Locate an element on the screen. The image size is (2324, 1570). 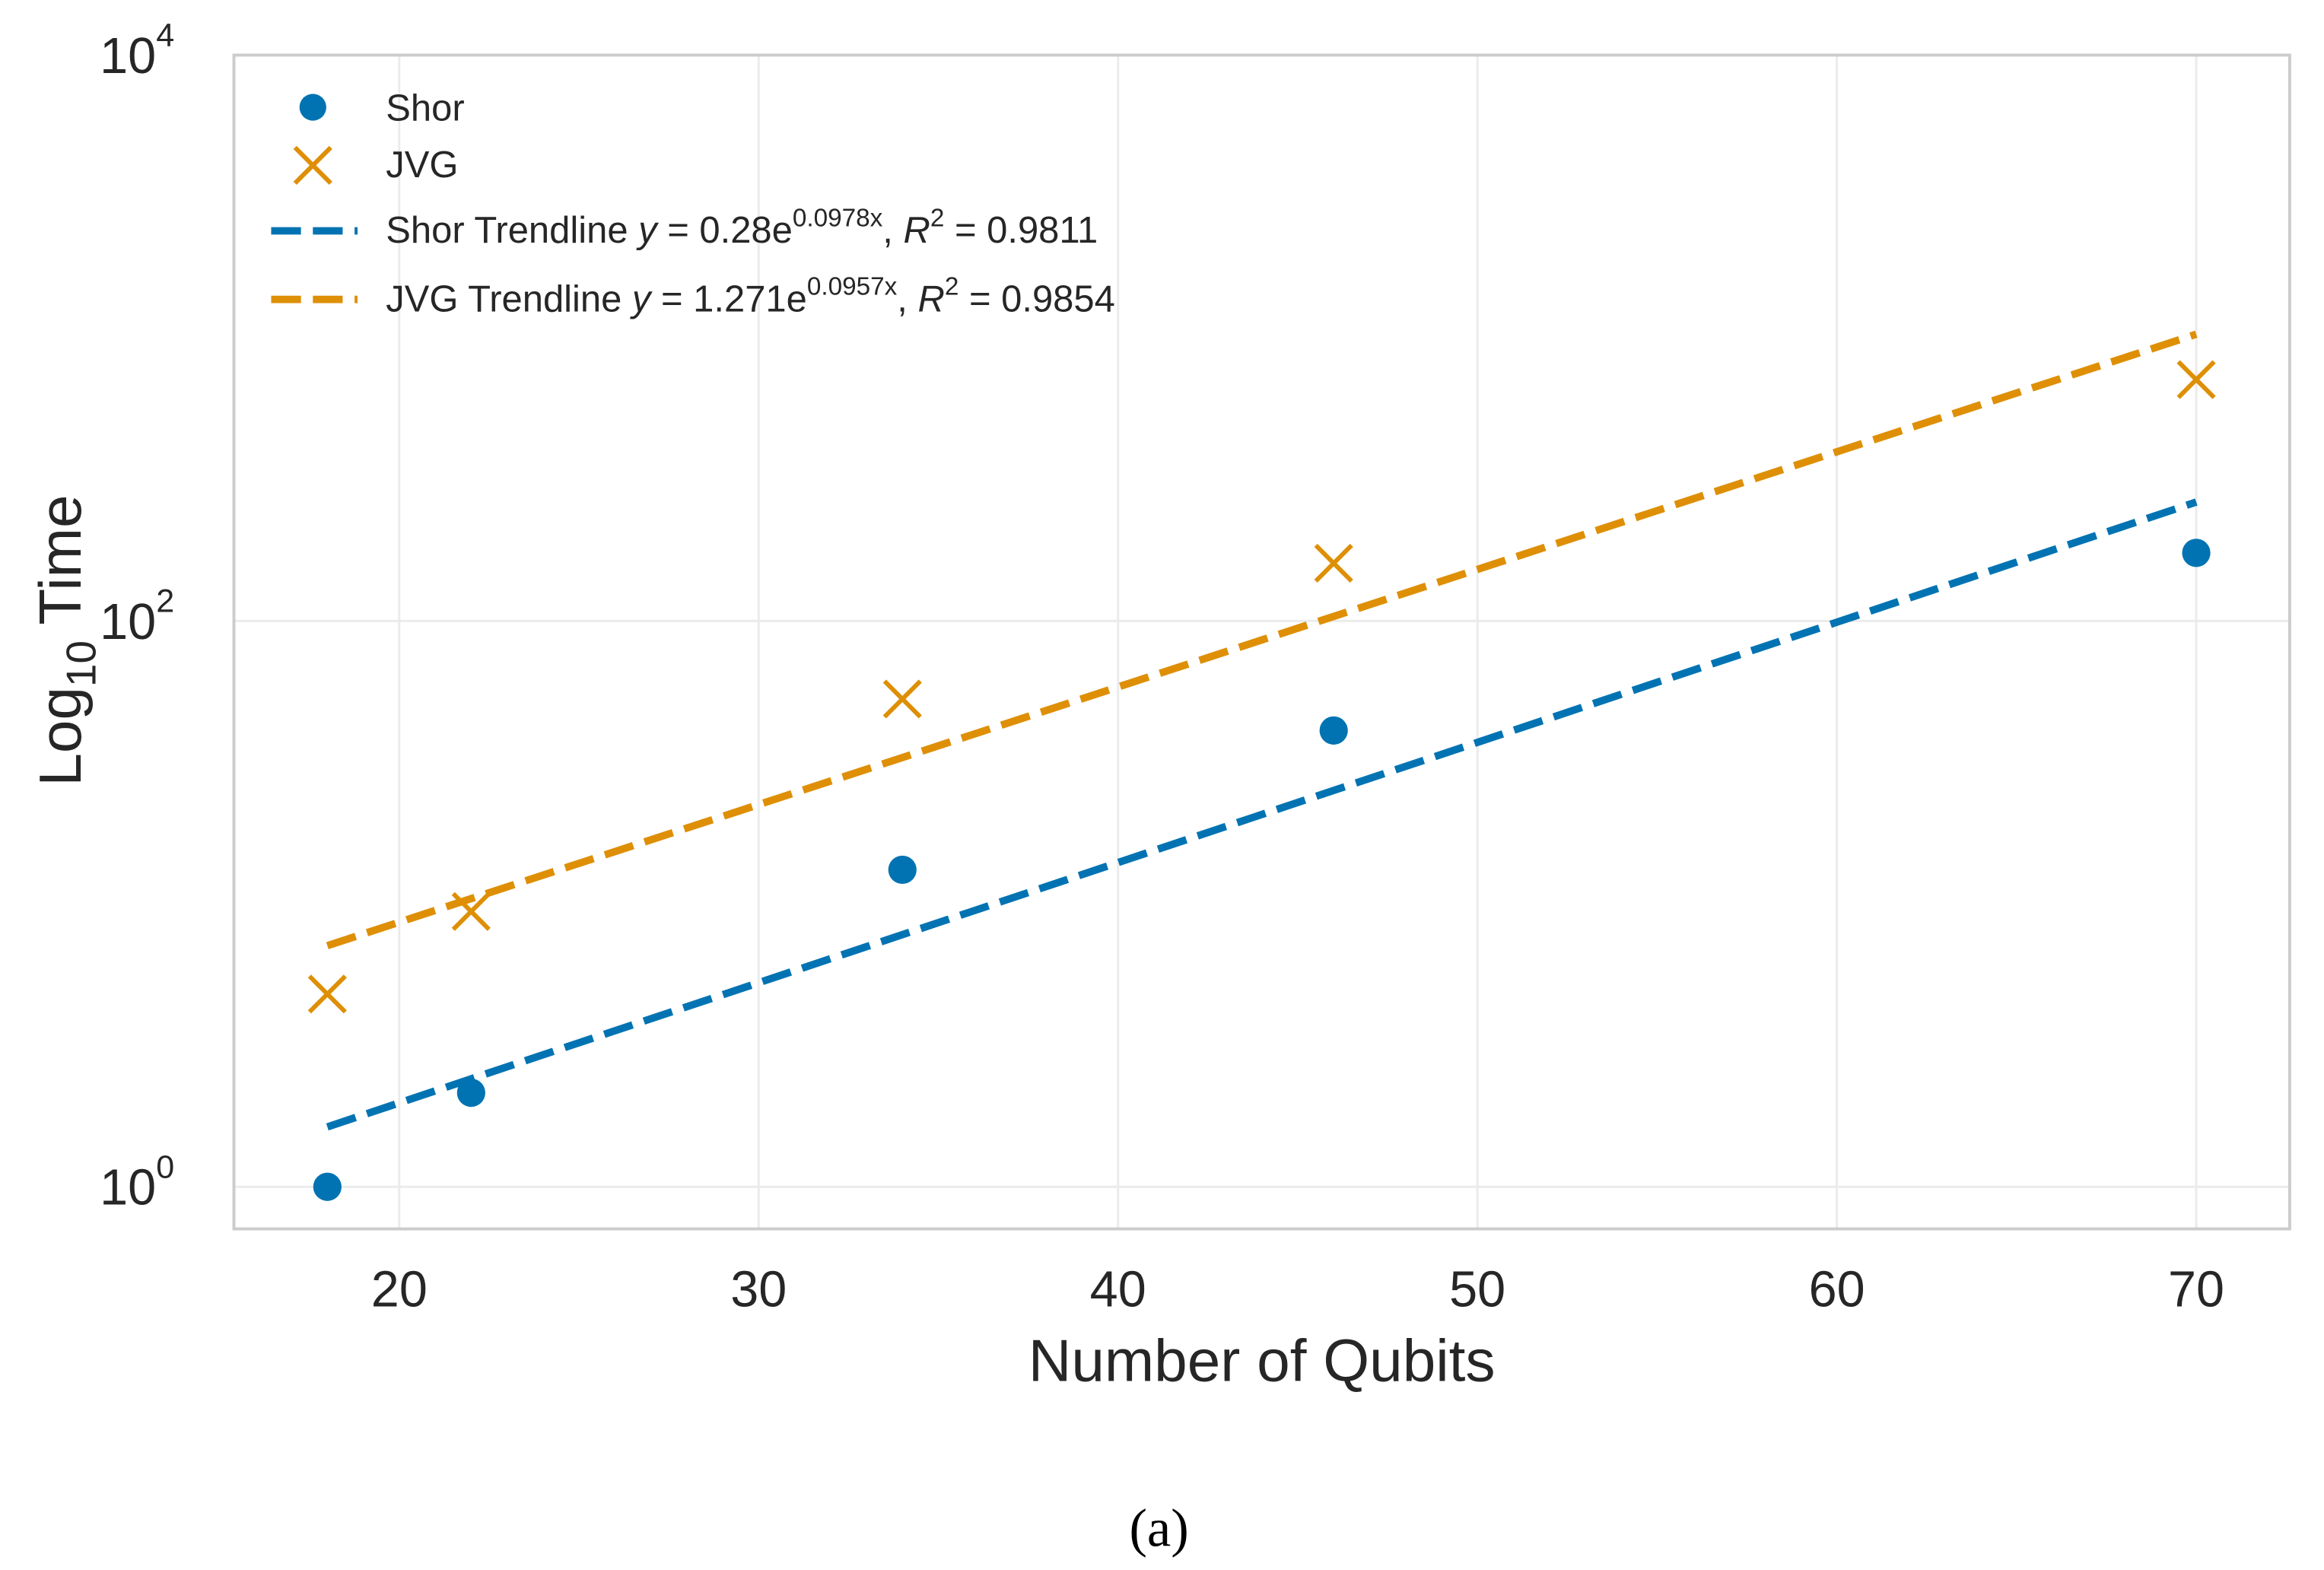
x-tick-label: 20 is located at coordinates (400, 1289).